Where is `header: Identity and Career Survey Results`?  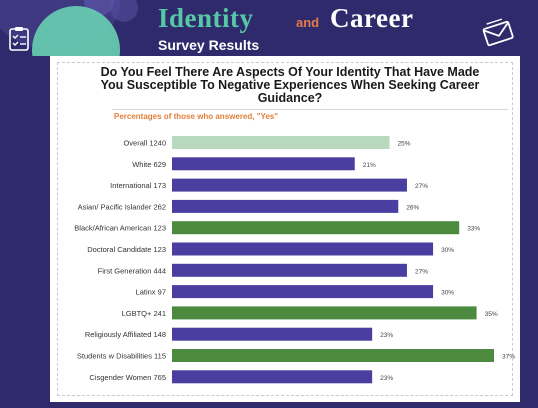
header: Identity and Career Survey Results is located at coordinates (269, 28).